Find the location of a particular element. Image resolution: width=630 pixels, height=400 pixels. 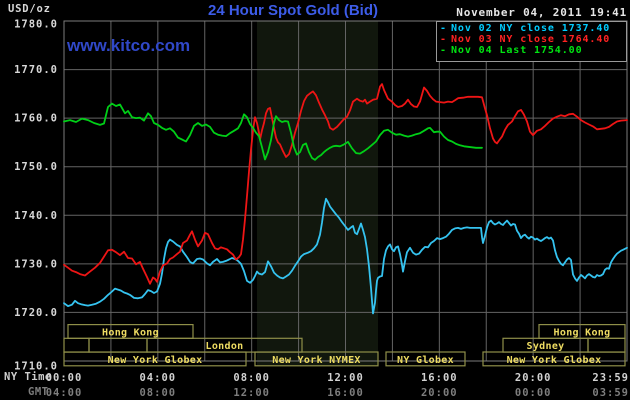

legend-row-nov02: - Nov 02 NY close 1737.40 is located at coordinates (533, 28).